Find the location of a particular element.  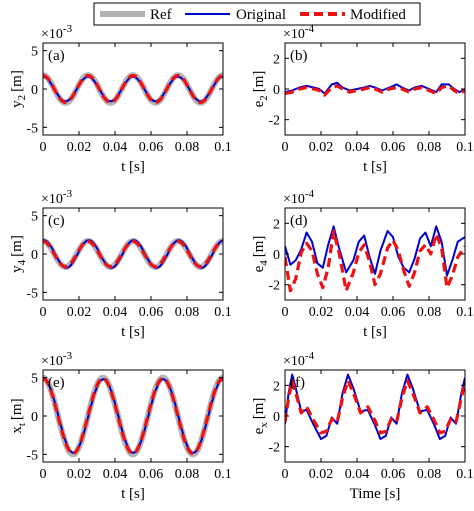

y-axis-label-symbol: x is located at coordinates (17, 430).